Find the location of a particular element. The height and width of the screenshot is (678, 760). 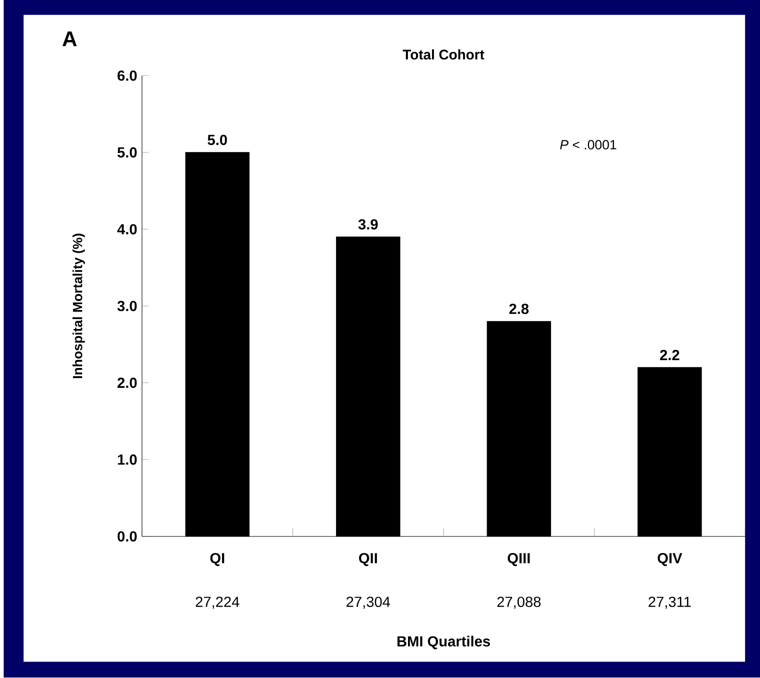

data-label: 3.9 is located at coordinates (368, 224).